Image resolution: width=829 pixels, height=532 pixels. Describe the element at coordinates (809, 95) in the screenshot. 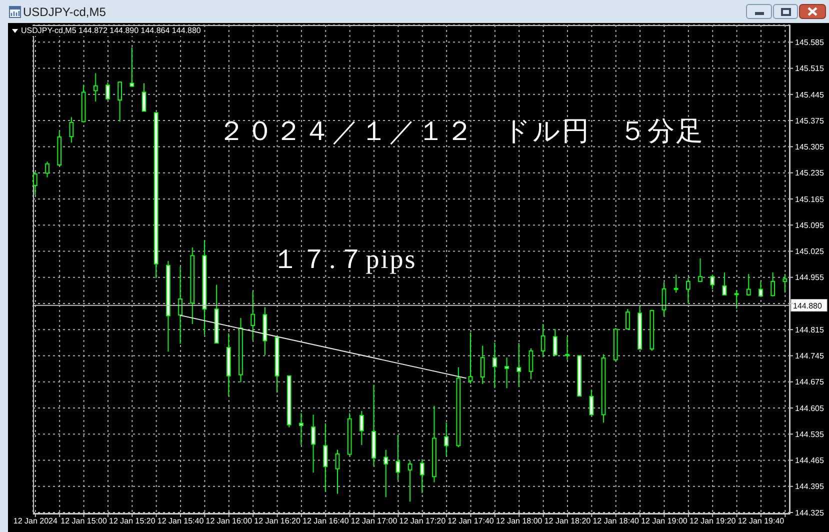

I see `y-tick-label: 145.445` at that location.